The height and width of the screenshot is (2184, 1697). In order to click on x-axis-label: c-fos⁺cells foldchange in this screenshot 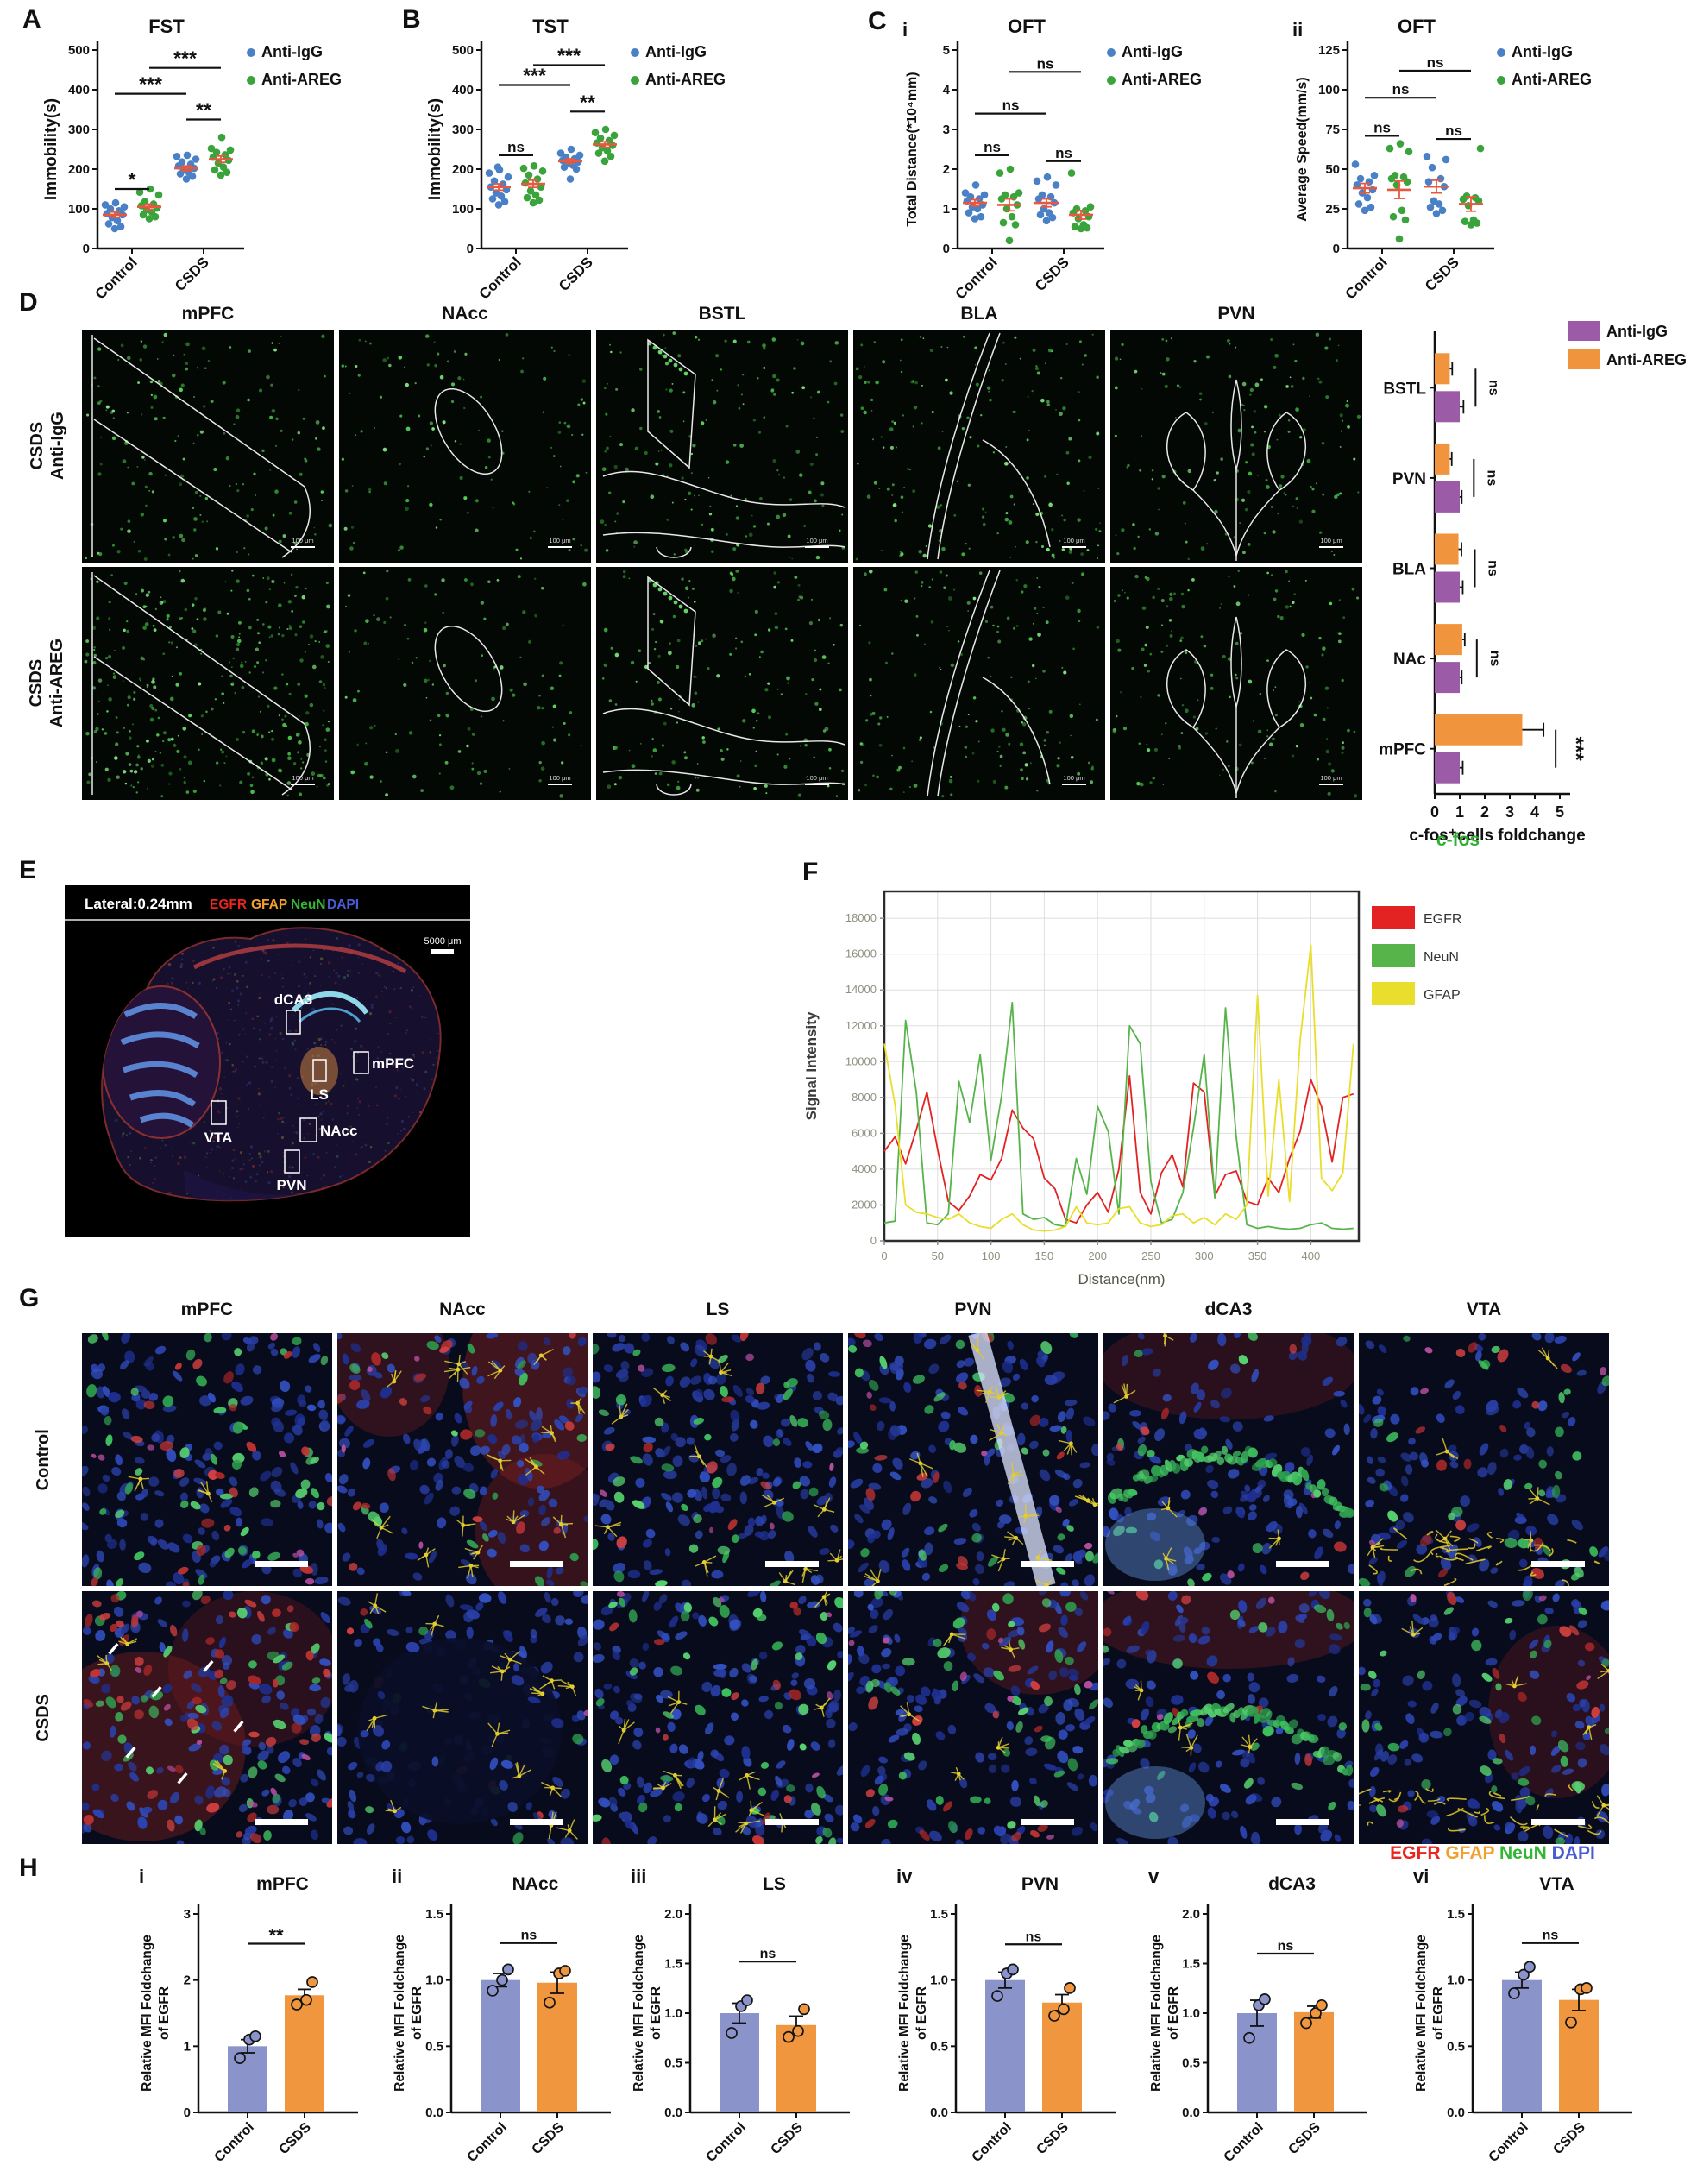, I will do `click(1497, 836)`.